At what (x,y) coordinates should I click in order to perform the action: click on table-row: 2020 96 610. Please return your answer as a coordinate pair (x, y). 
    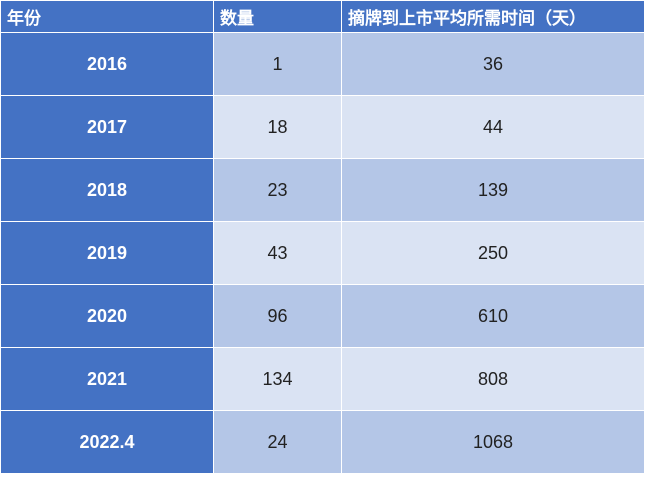
    Looking at the image, I should click on (322, 316).